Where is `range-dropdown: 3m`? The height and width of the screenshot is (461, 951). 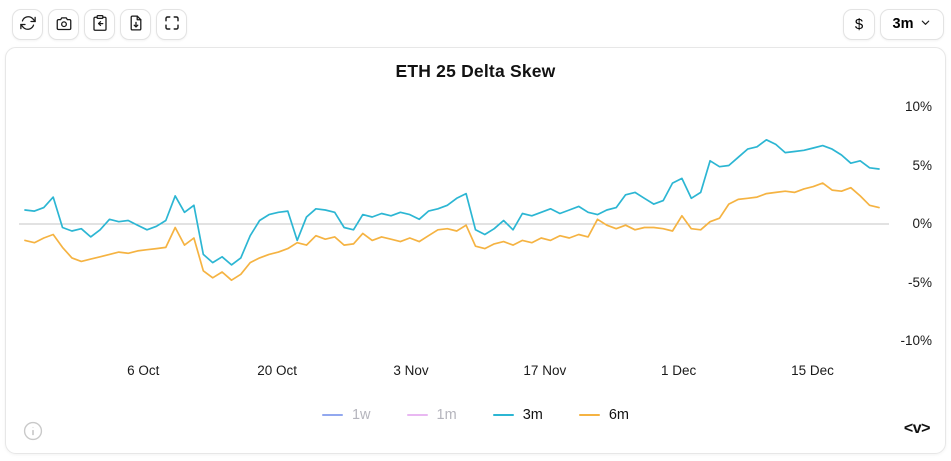
range-dropdown: 3m is located at coordinates (912, 24).